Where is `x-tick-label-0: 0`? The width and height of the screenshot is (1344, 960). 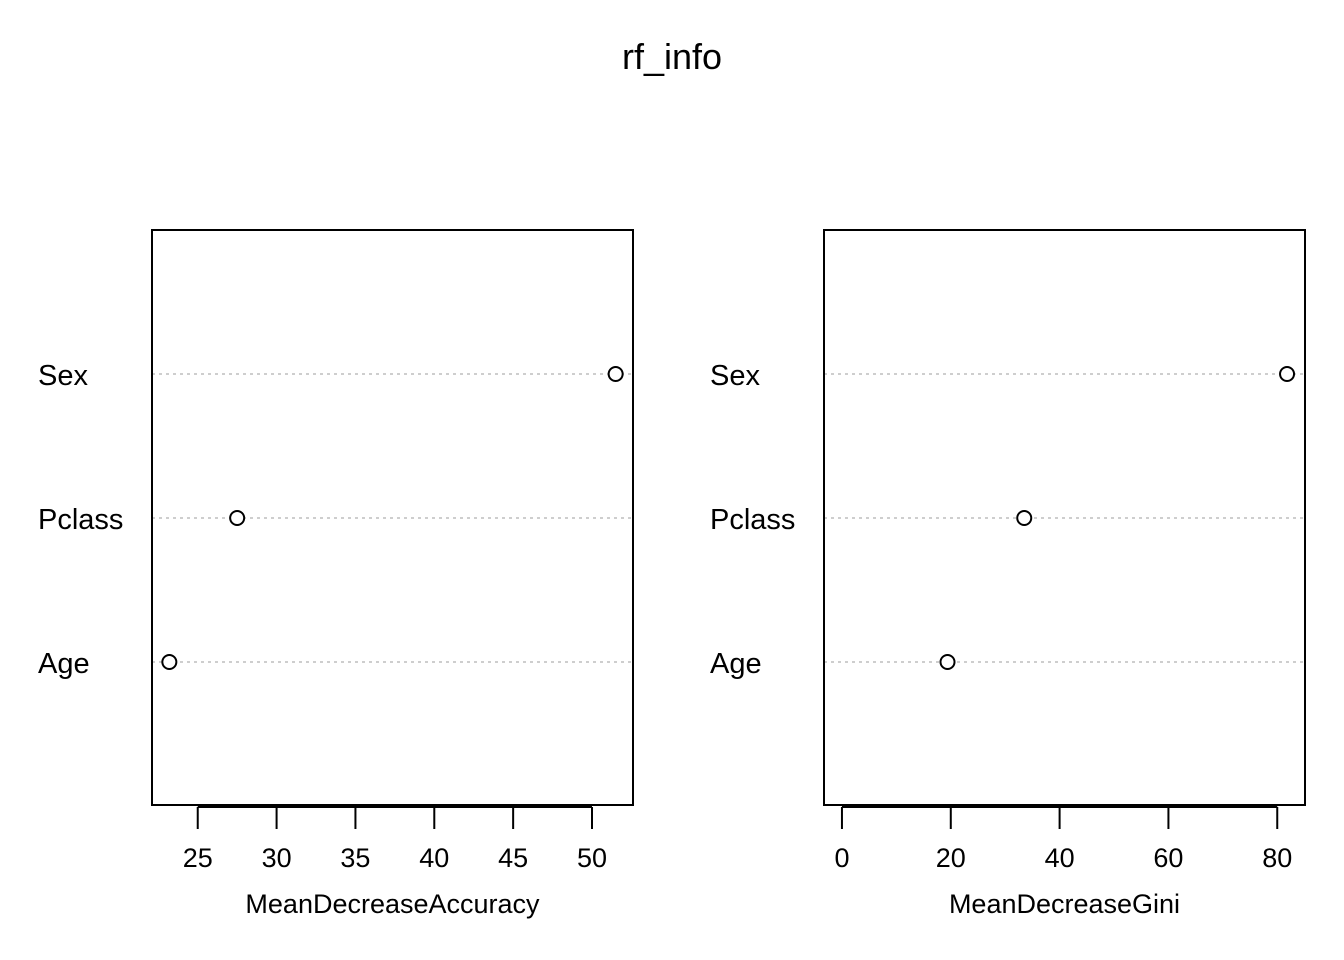 x-tick-label-0: 0 is located at coordinates (841, 858).